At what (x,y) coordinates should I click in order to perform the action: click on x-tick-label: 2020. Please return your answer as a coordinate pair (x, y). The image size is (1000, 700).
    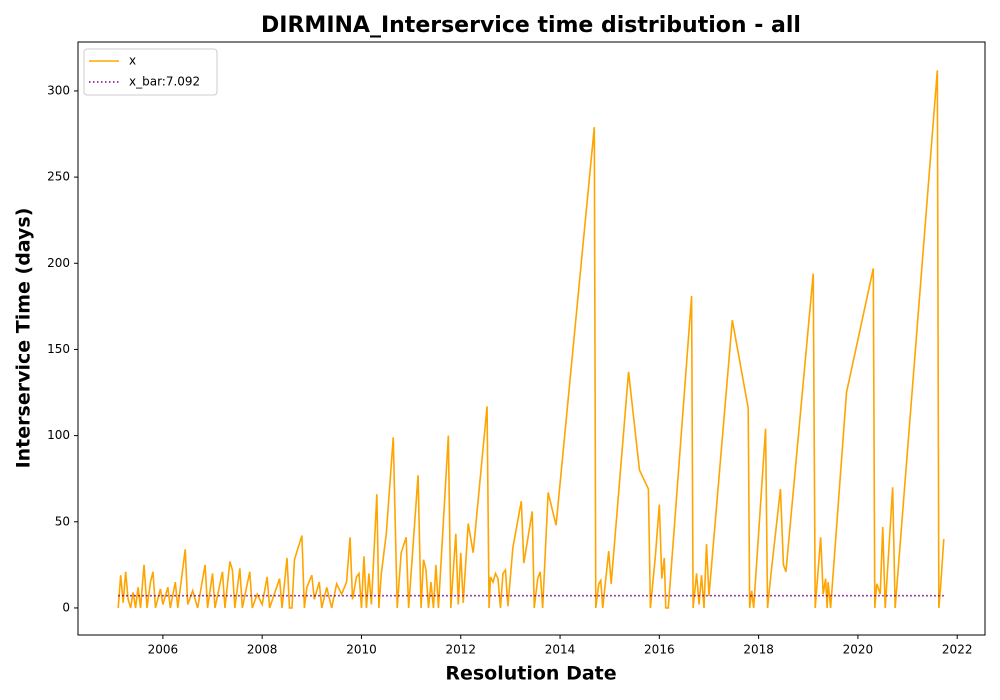
    Looking at the image, I should click on (858, 650).